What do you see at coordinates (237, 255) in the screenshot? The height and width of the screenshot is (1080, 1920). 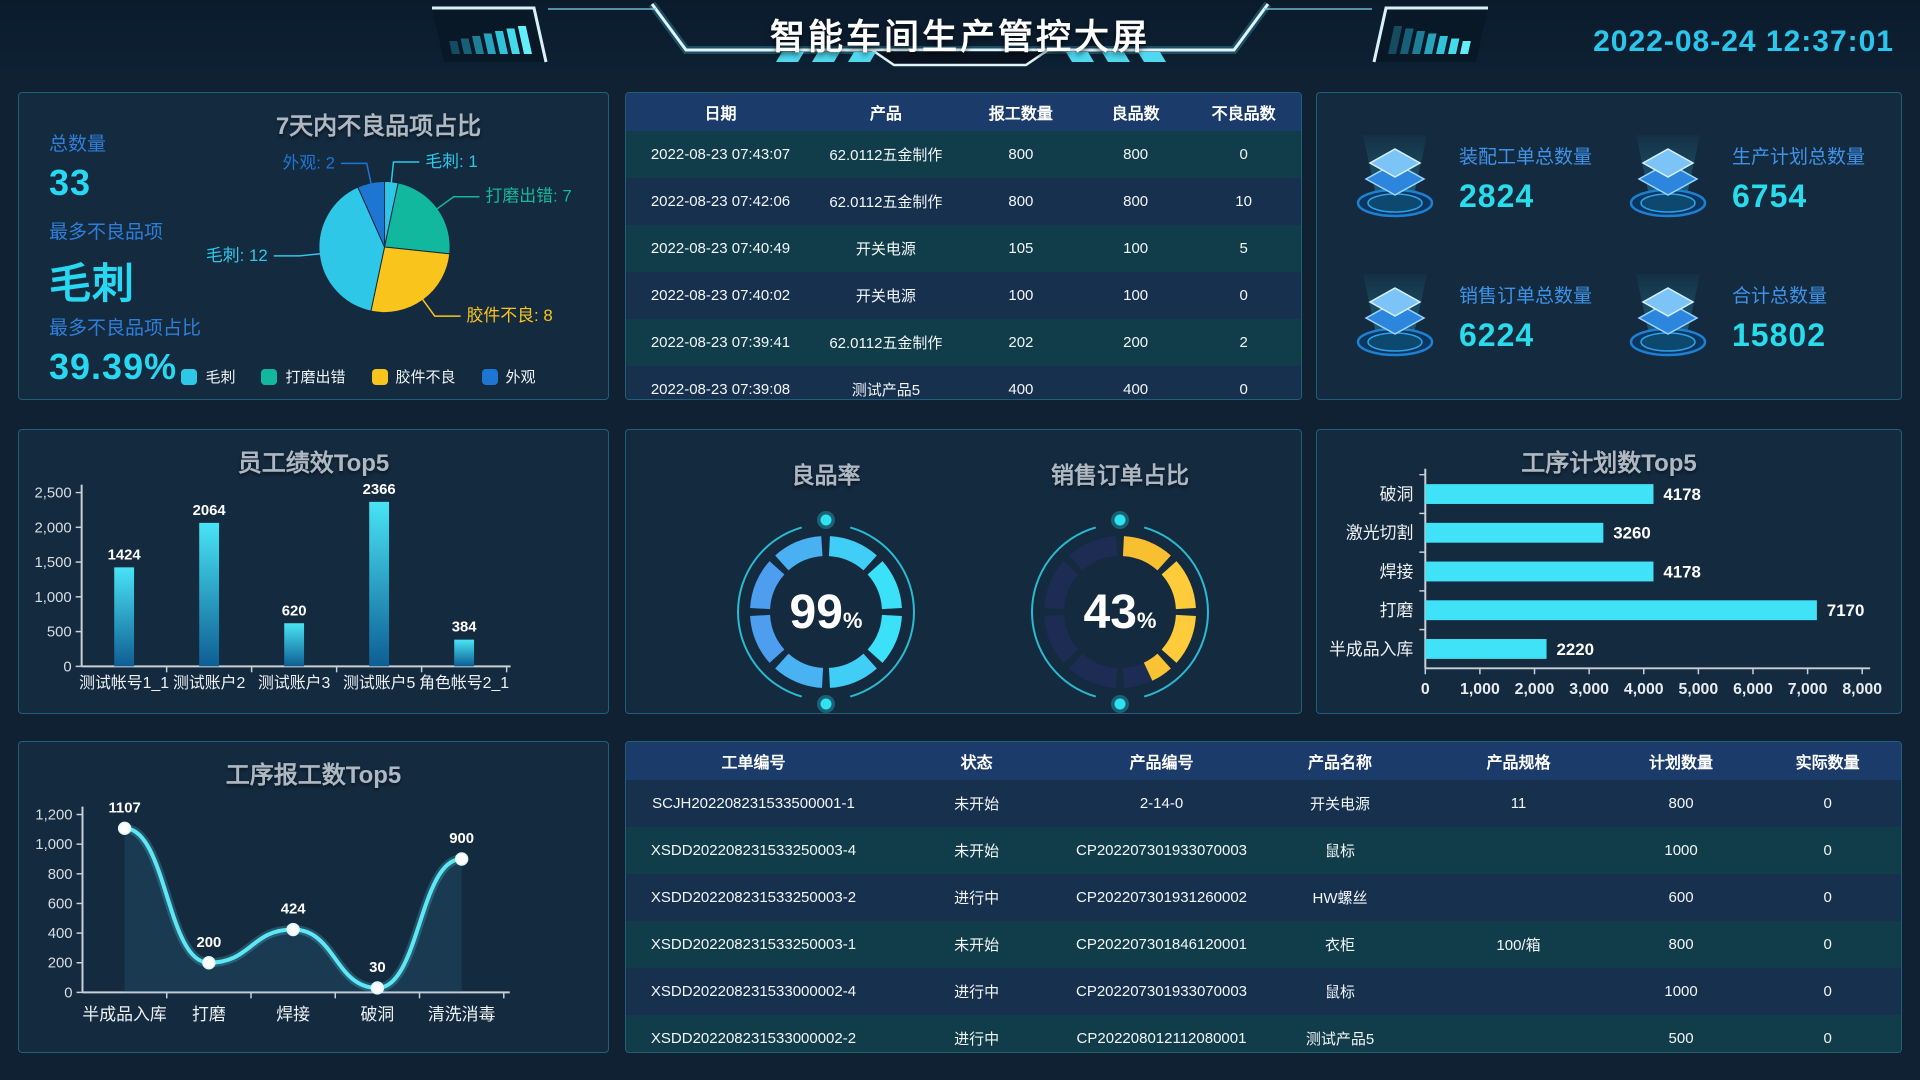 I see `svg-text: 毛刺: 12` at bounding box center [237, 255].